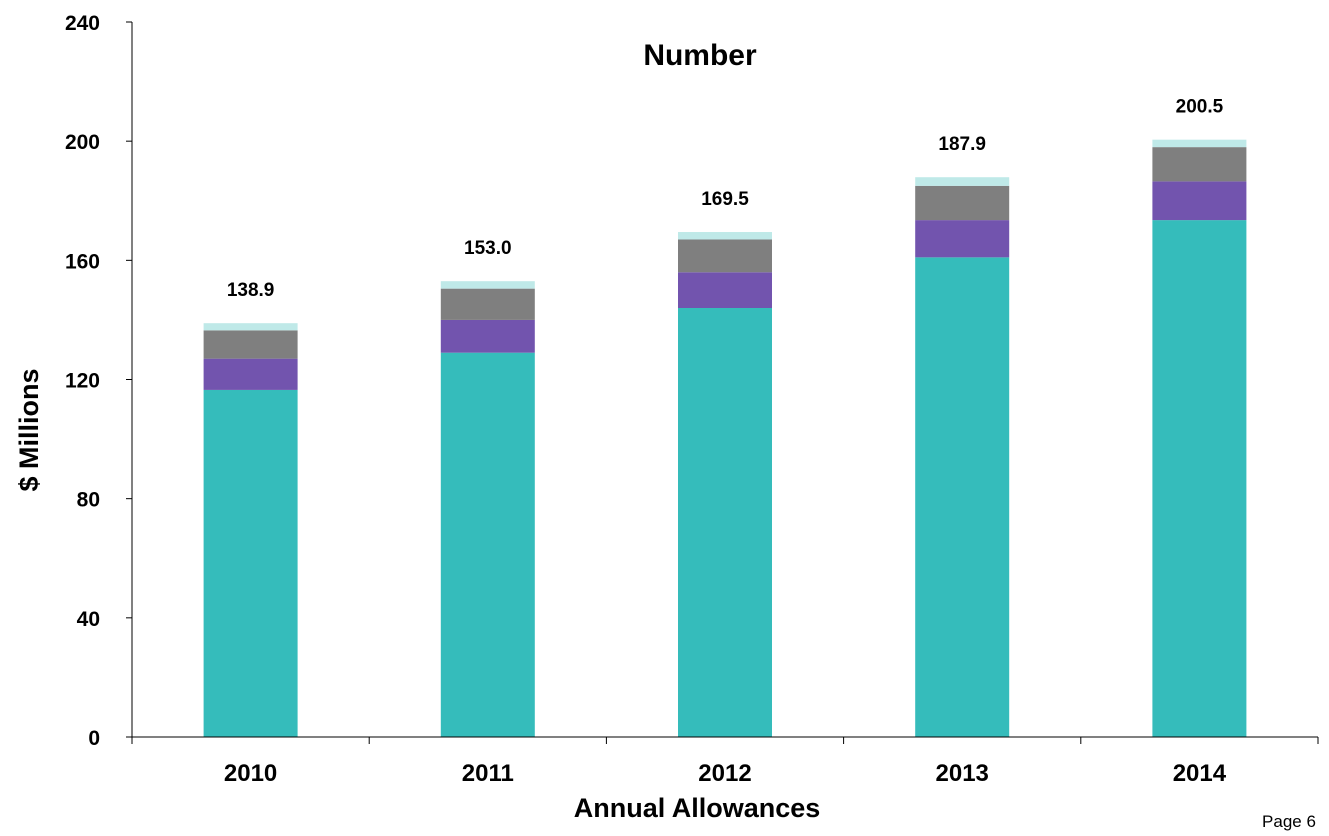  Describe the element at coordinates (250, 327) in the screenshot. I see `bar-segment-2010-s4` at that location.